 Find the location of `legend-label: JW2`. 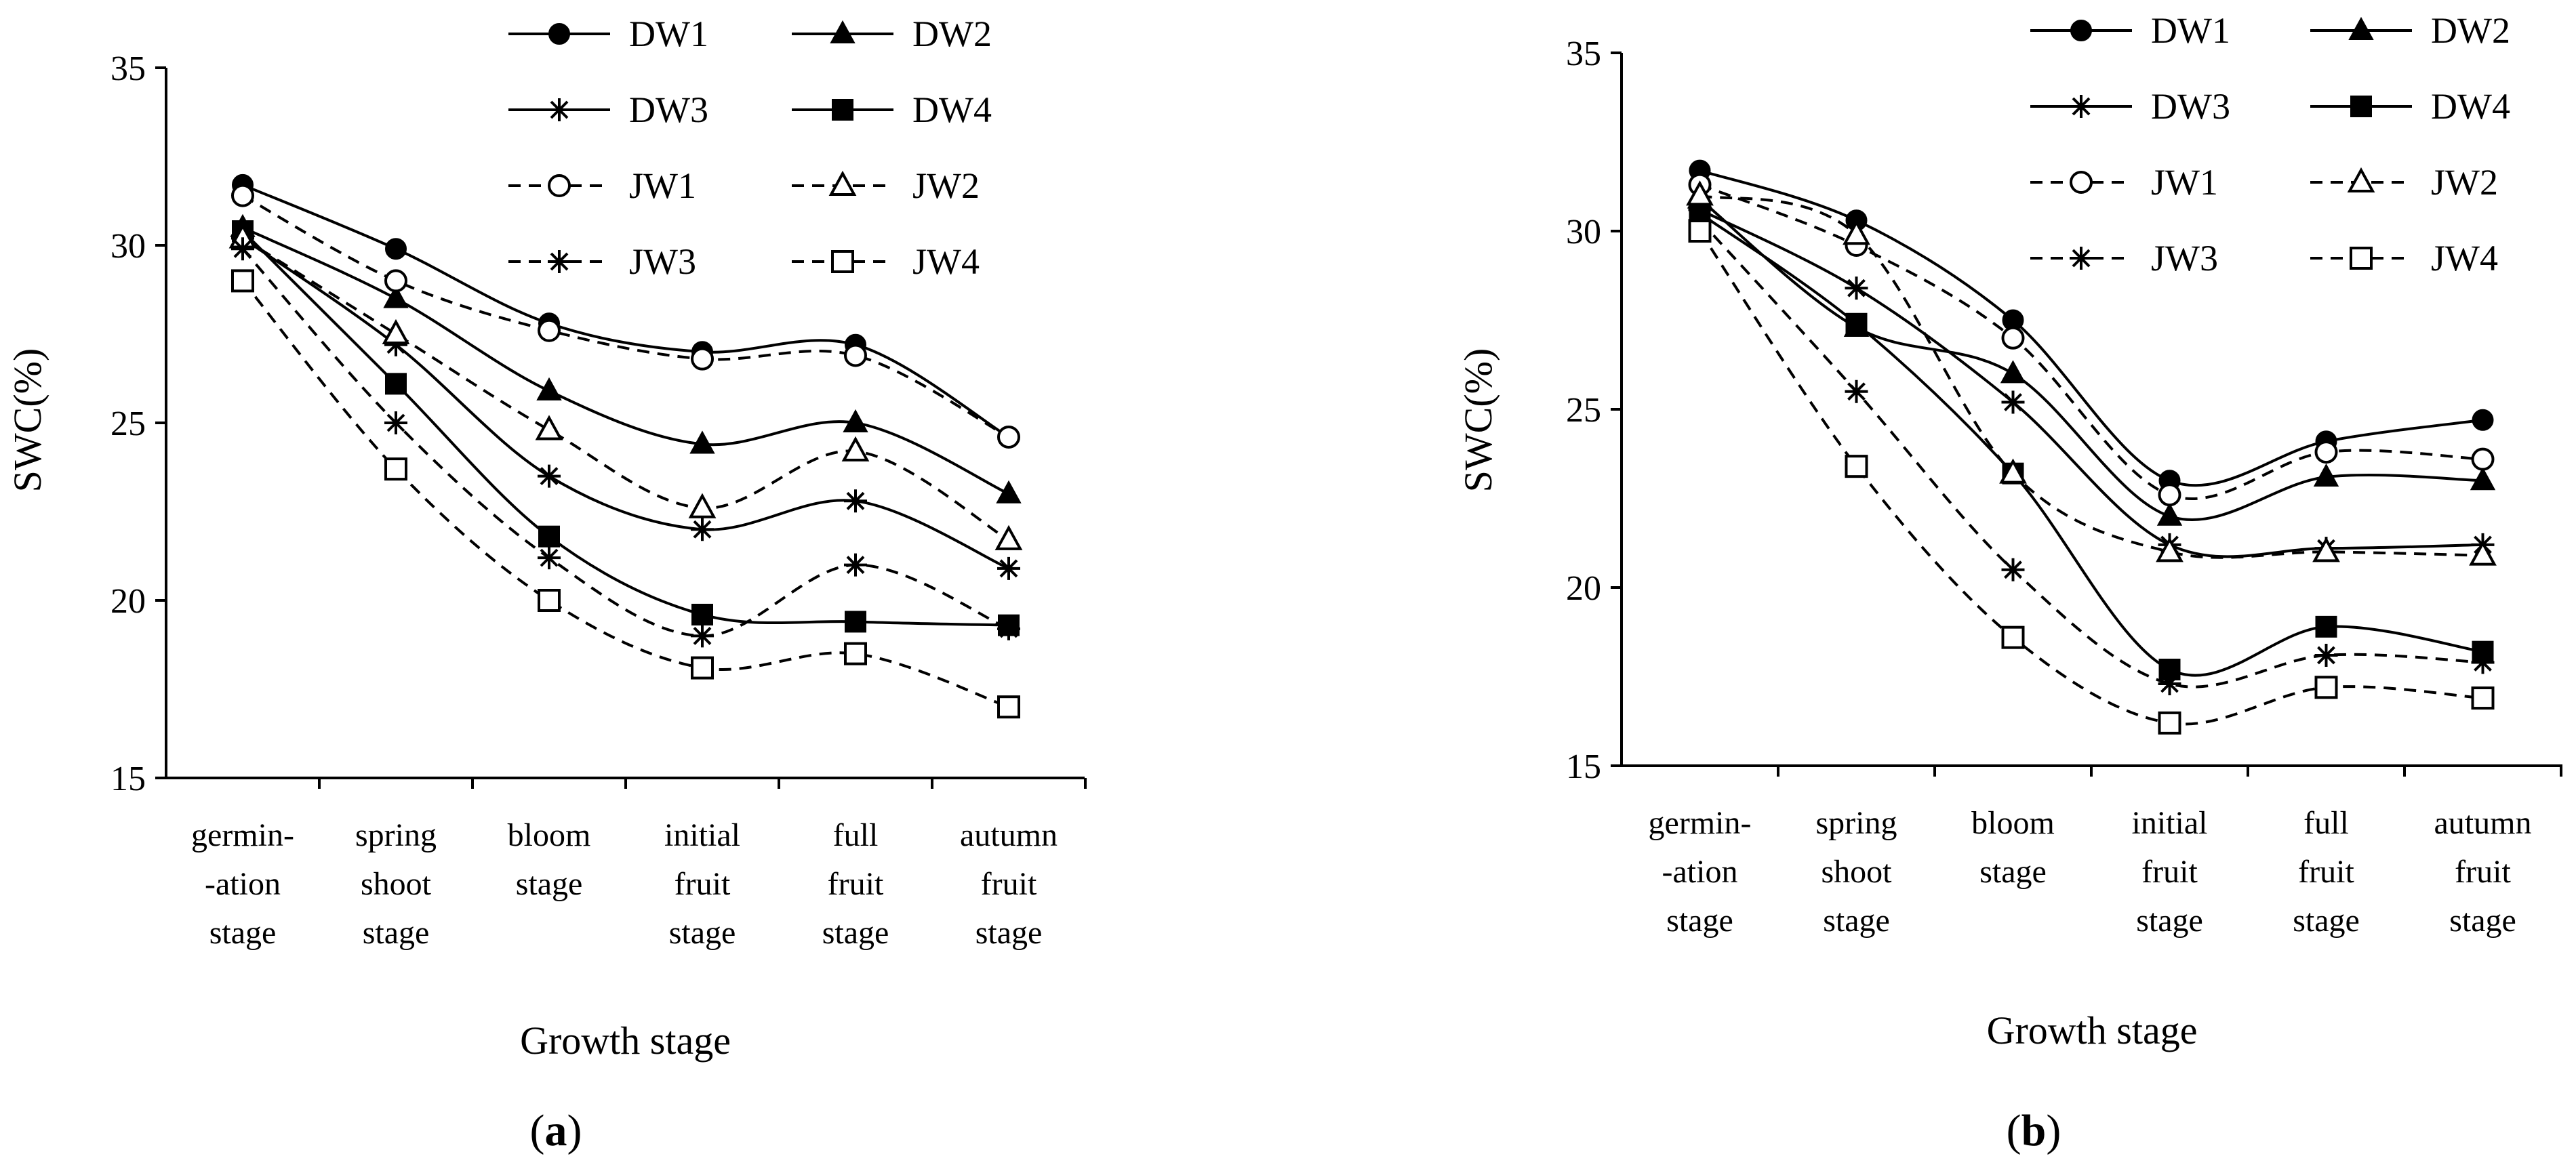

legend-label: JW2 is located at coordinates (2464, 183).